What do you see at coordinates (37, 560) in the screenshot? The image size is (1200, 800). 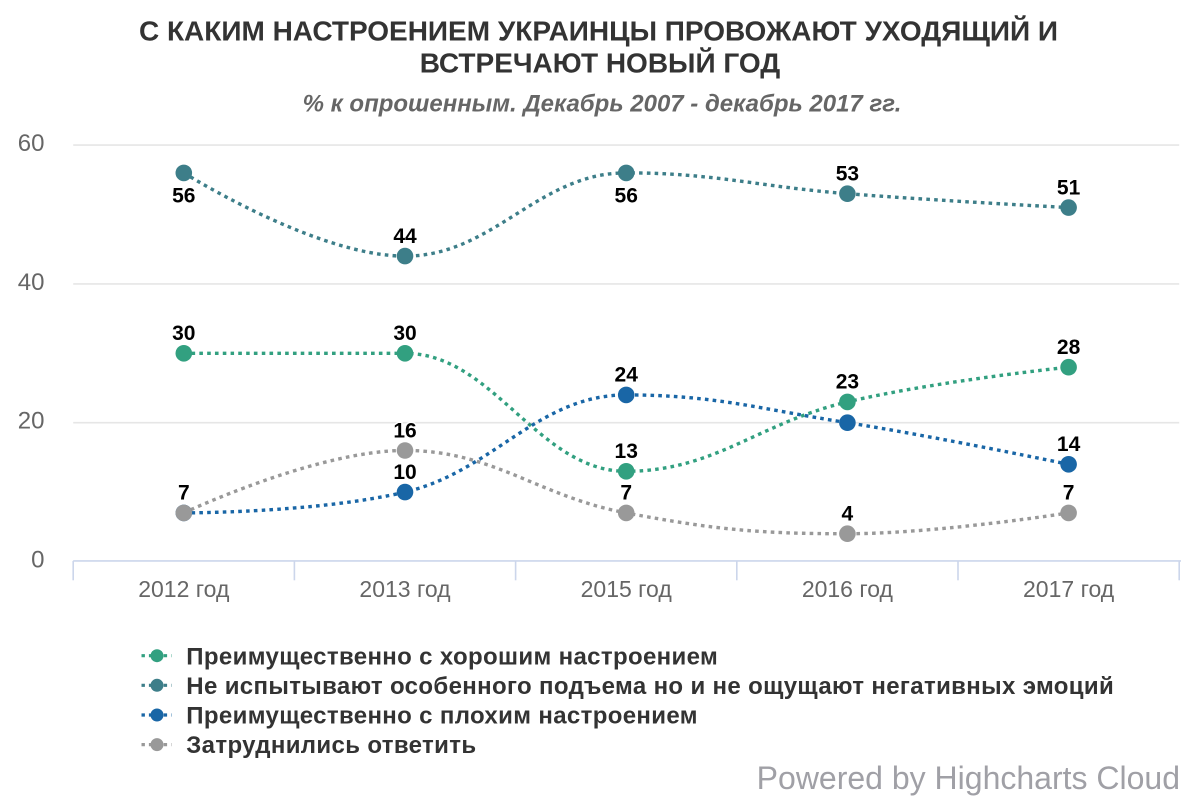 I see `svg-text: 0` at bounding box center [37, 560].